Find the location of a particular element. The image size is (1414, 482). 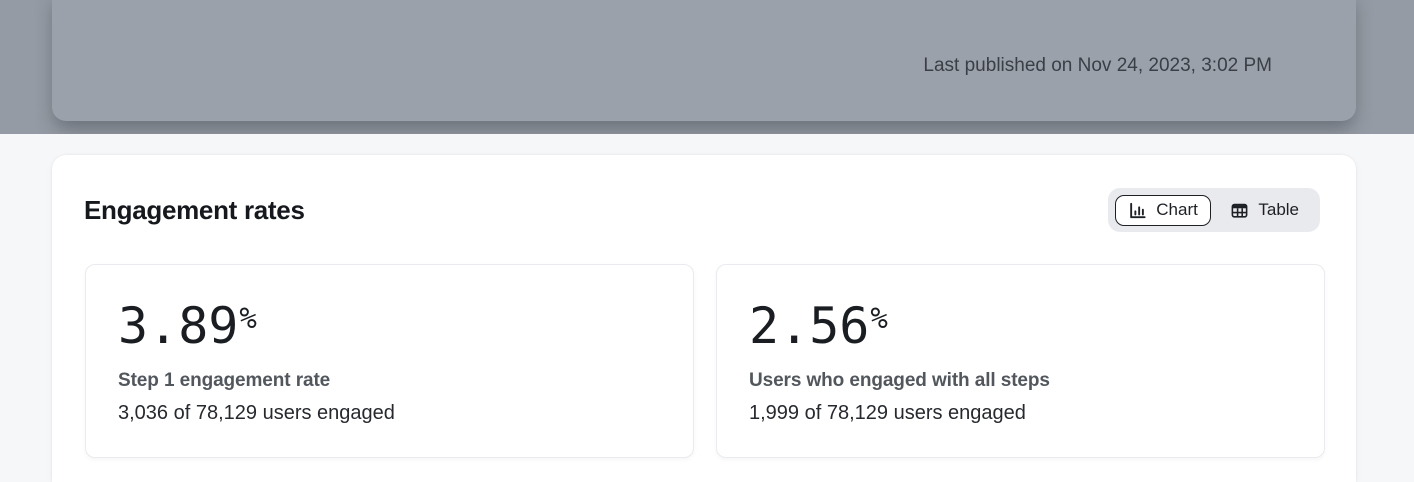

stat-detail: 1,999 of 78,129 users engaged is located at coordinates (887, 413).